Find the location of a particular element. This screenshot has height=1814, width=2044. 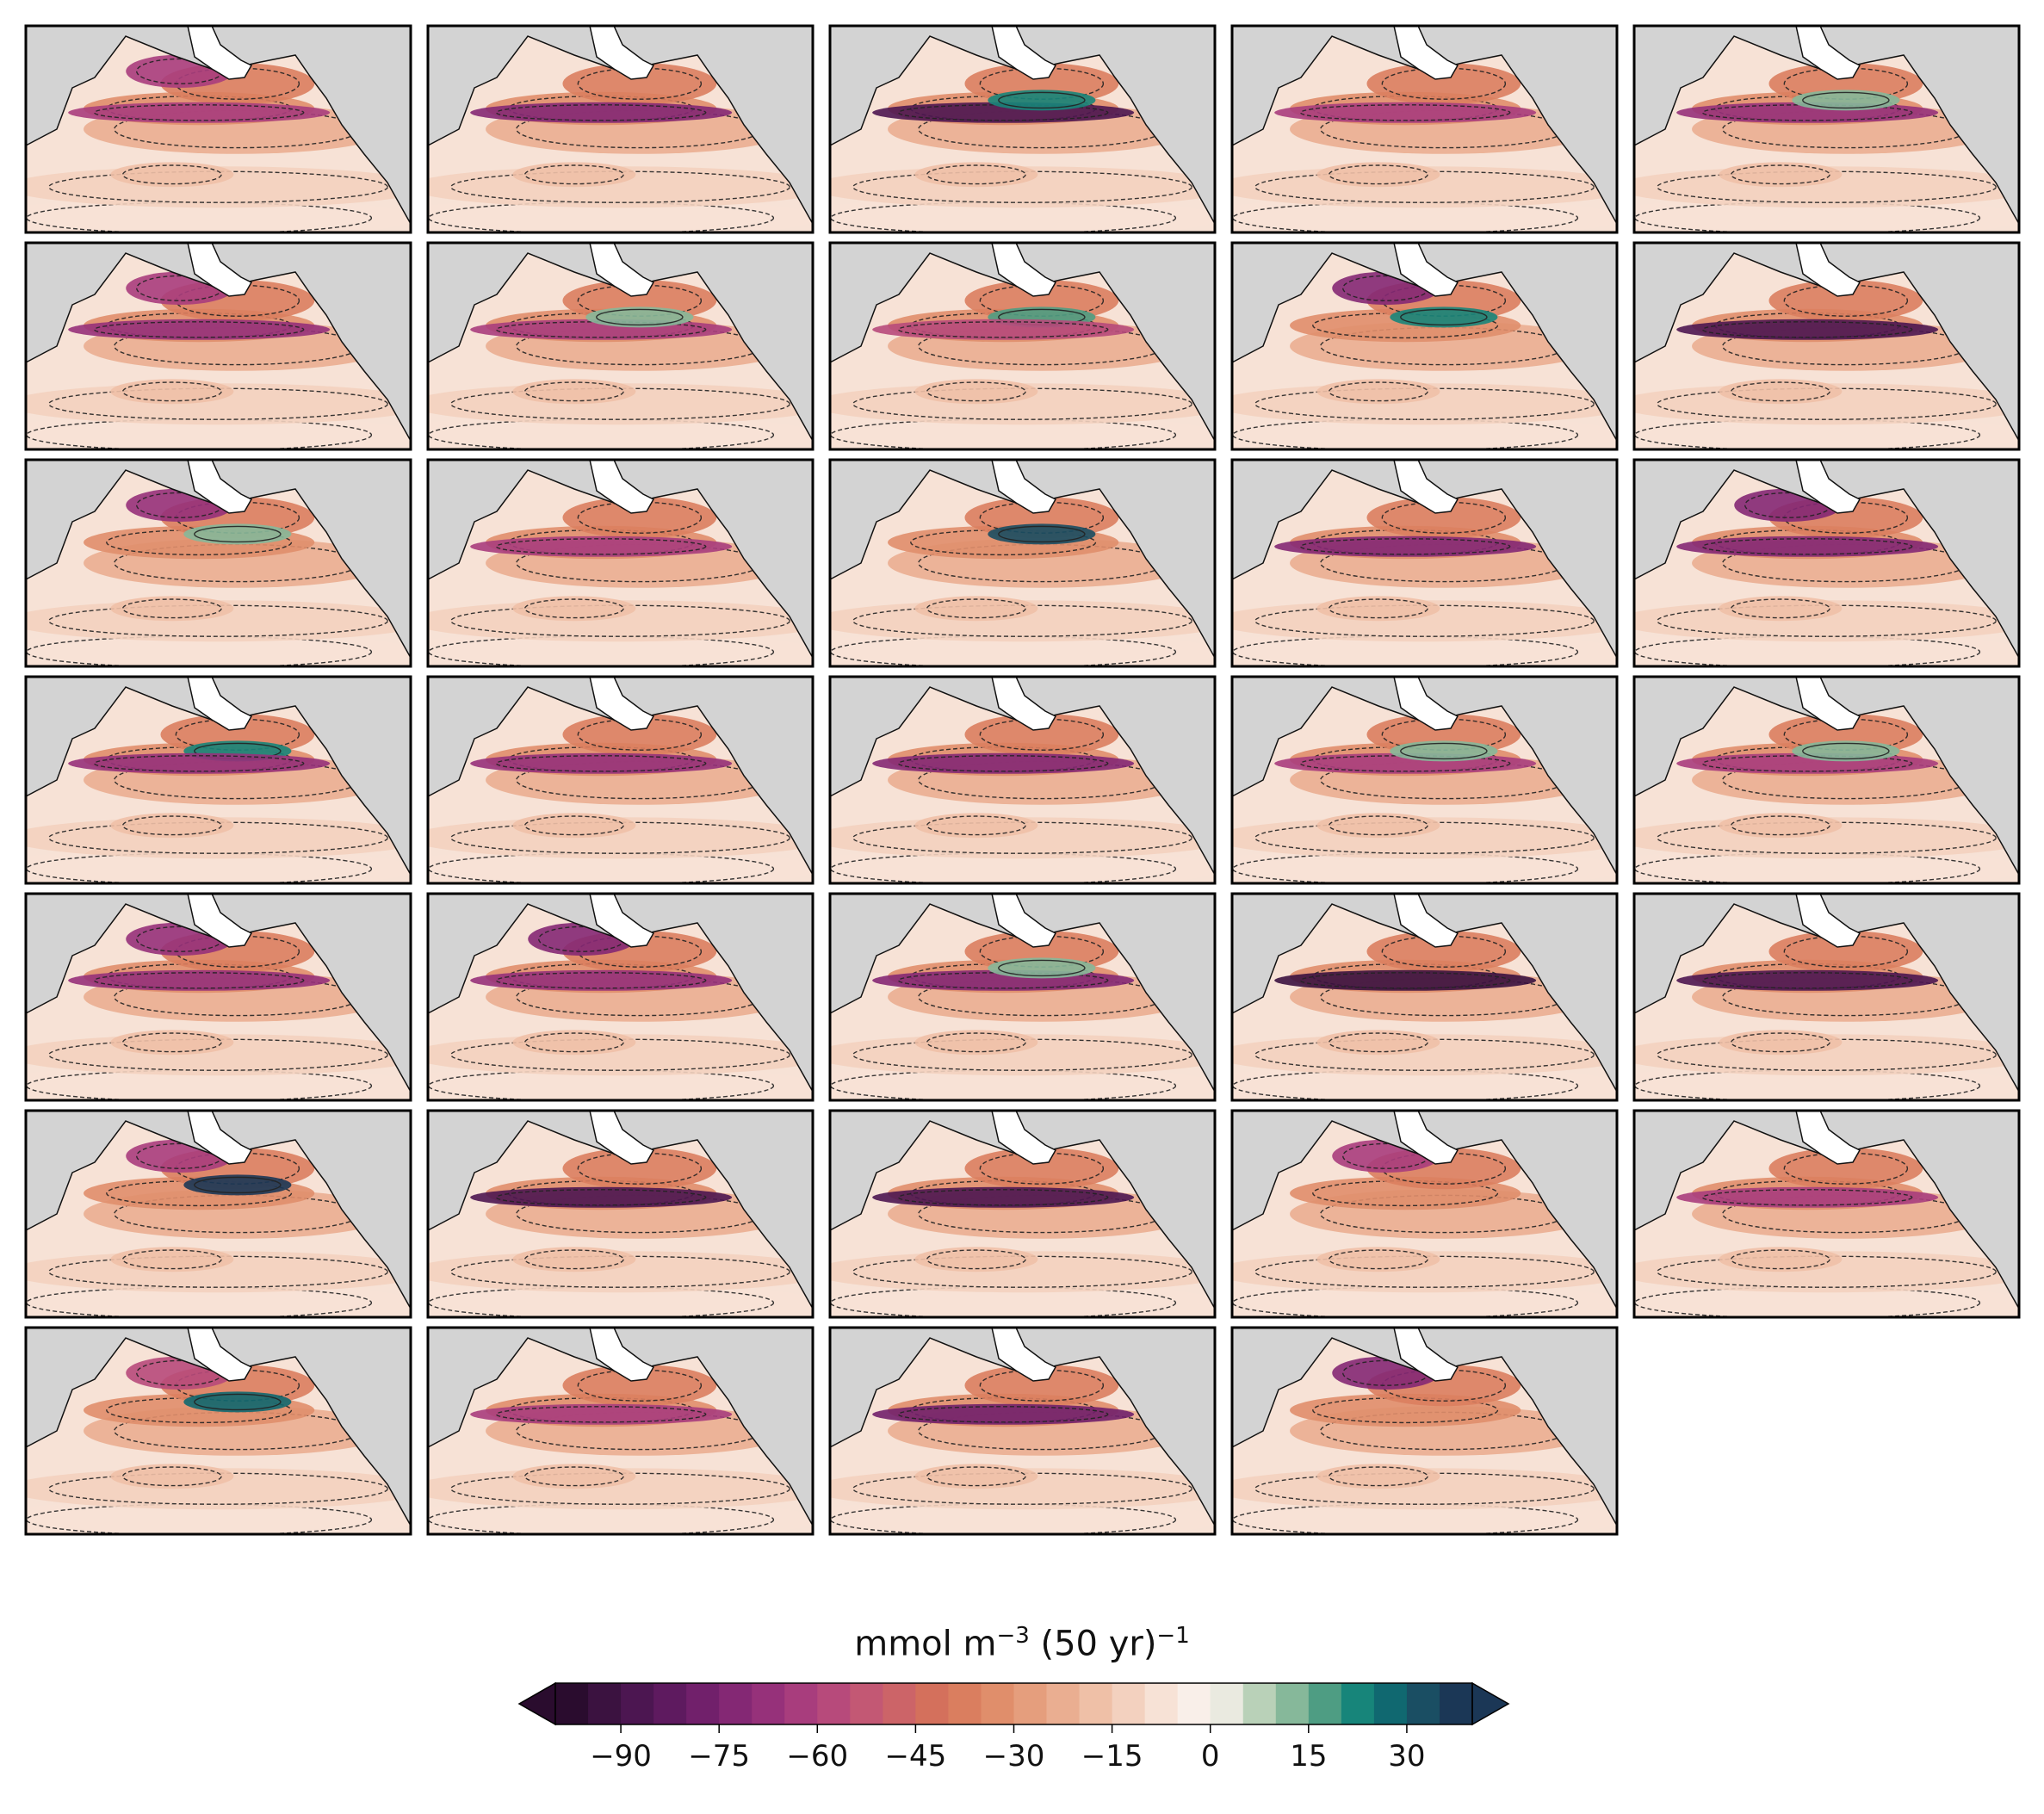

colorbar-outline is located at coordinates (1014, 1703).